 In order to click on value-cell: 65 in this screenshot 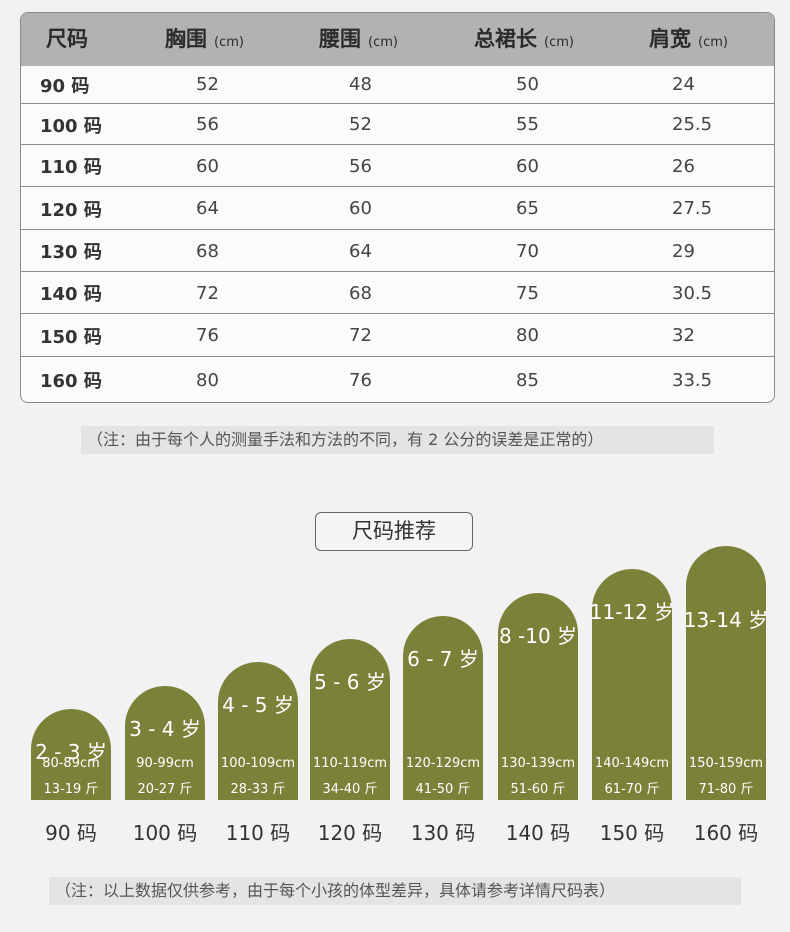, I will do `click(527, 208)`.